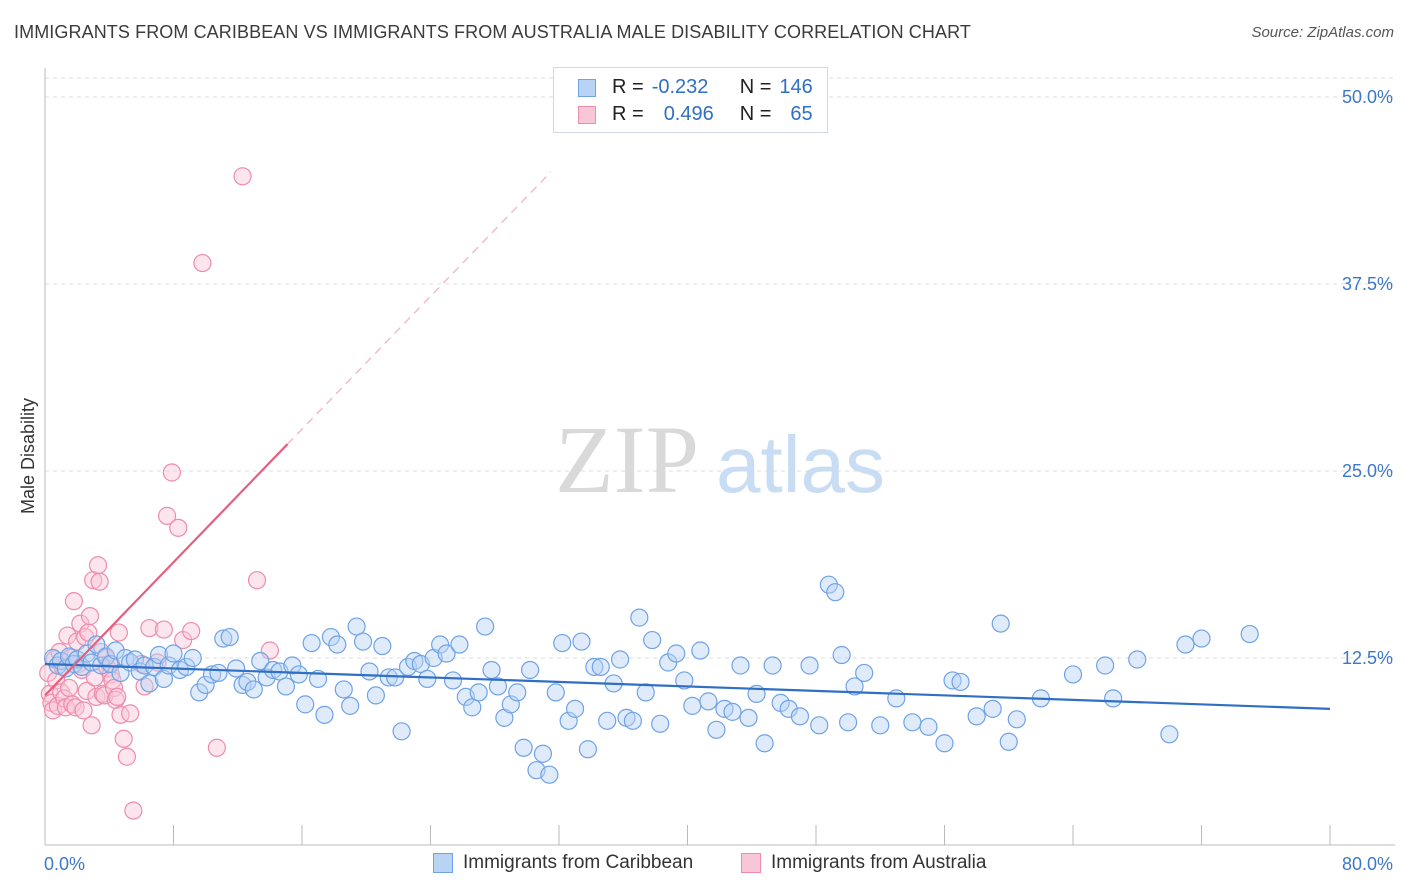 Image resolution: width=1406 pixels, height=892 pixels. I want to click on stats-box: R = -0.232 N = 146 R = 0.496 N = 65, so click(690, 100).